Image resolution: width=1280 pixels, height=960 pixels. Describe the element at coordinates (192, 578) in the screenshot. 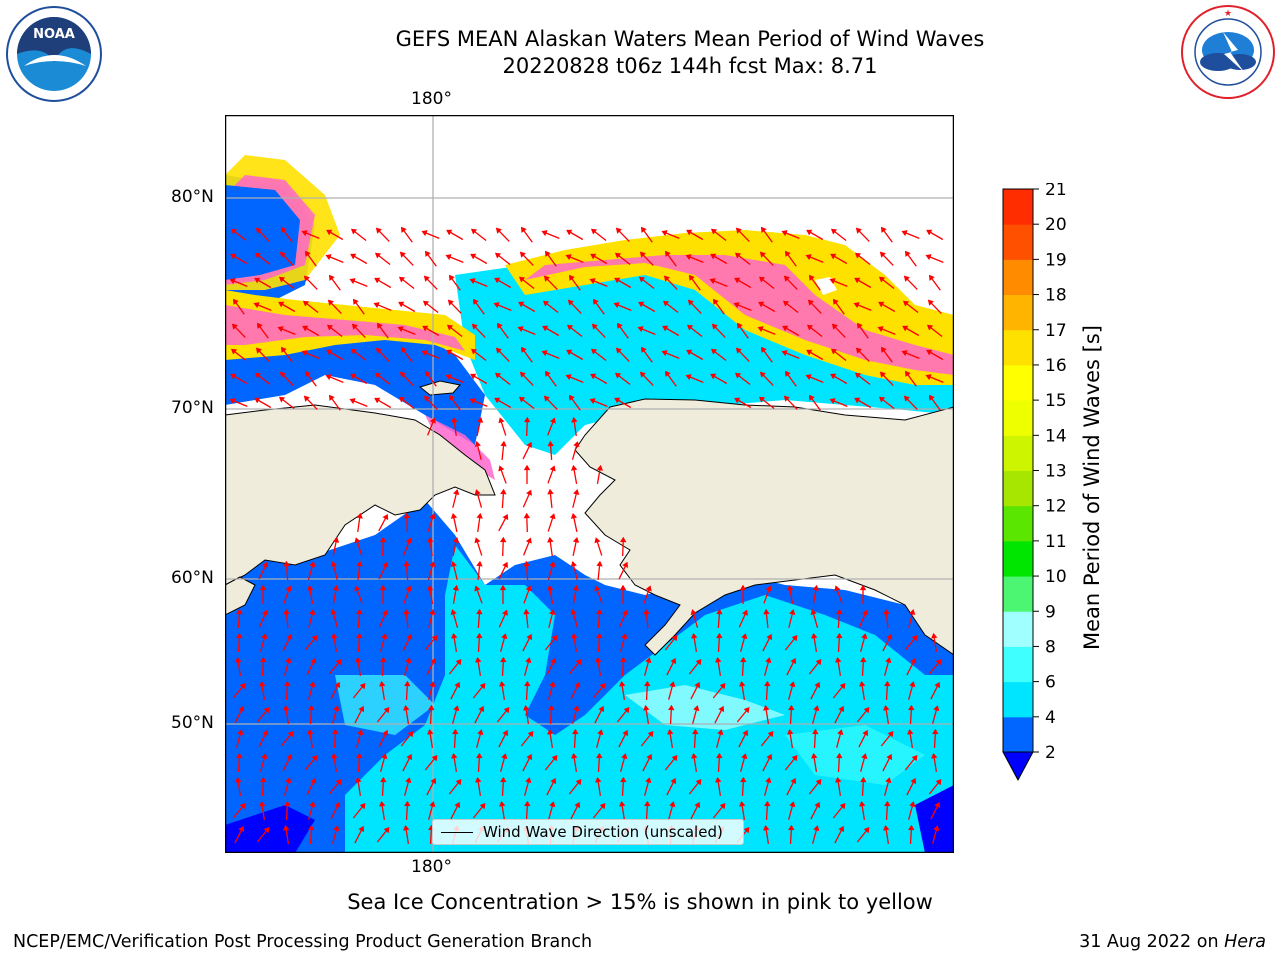

I see `lat-label-60: 60°N` at that location.